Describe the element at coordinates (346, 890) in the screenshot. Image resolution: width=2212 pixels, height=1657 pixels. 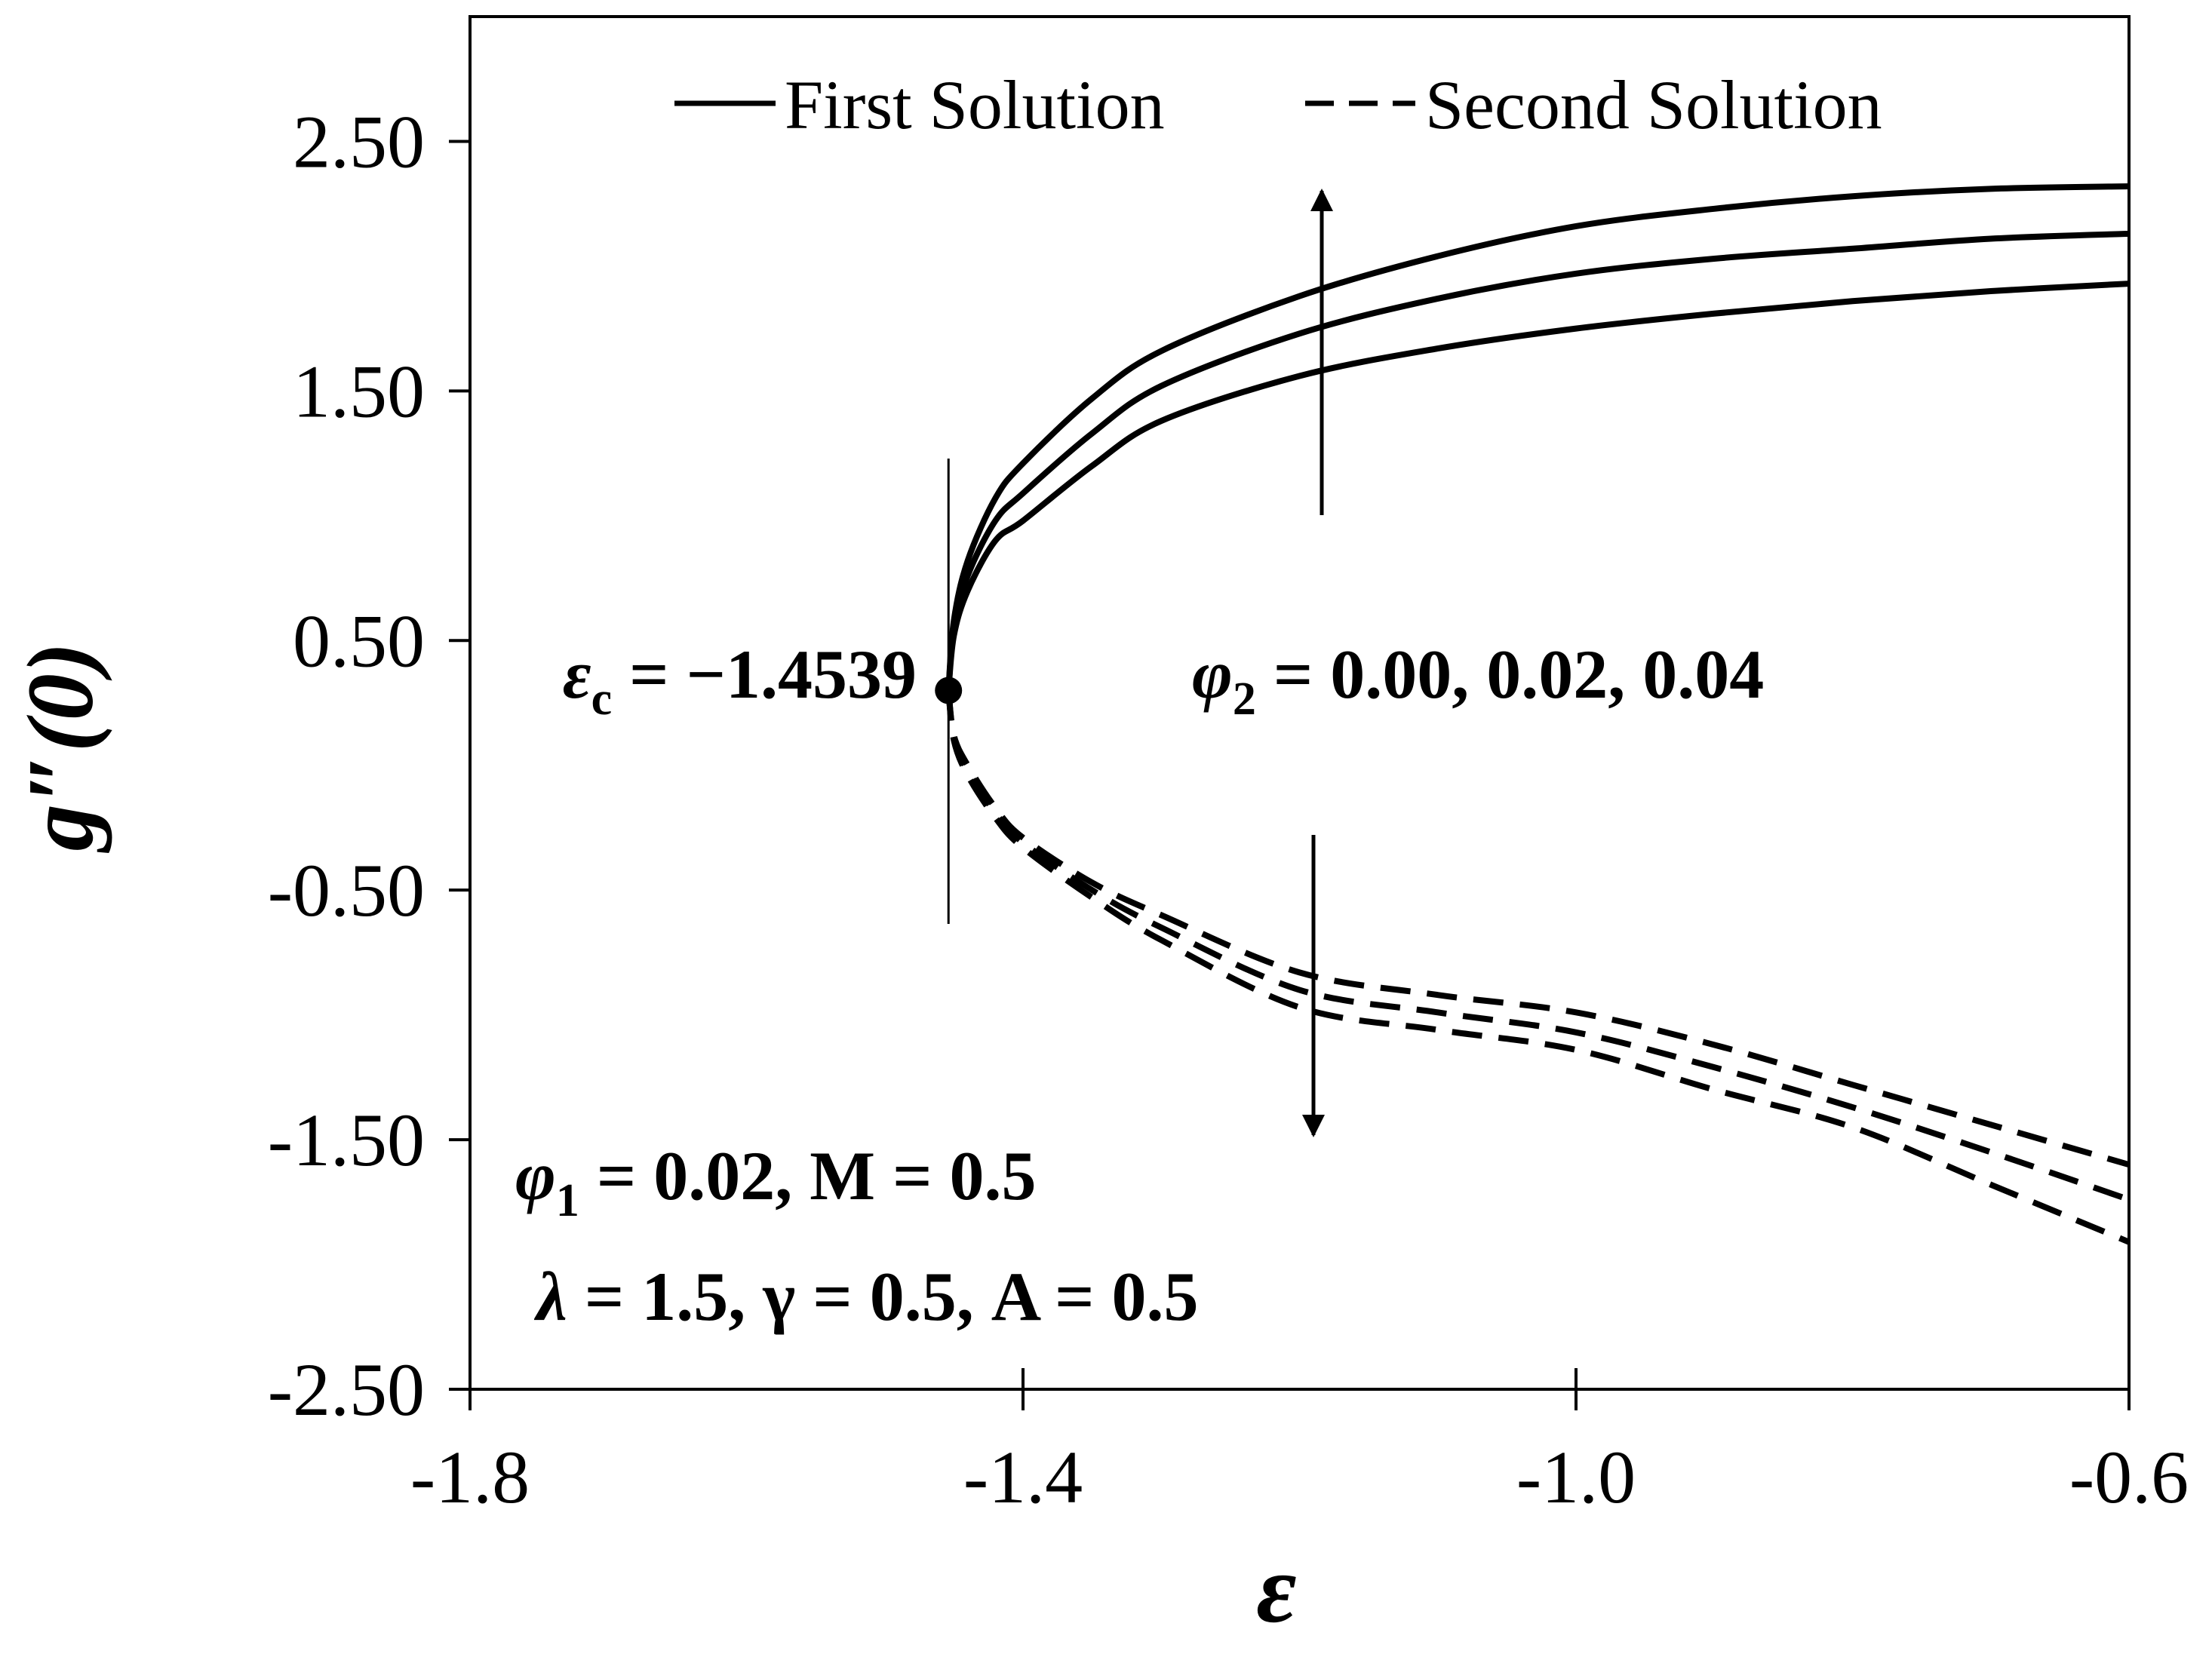
I see `y-tick-label: -0.50` at that location.